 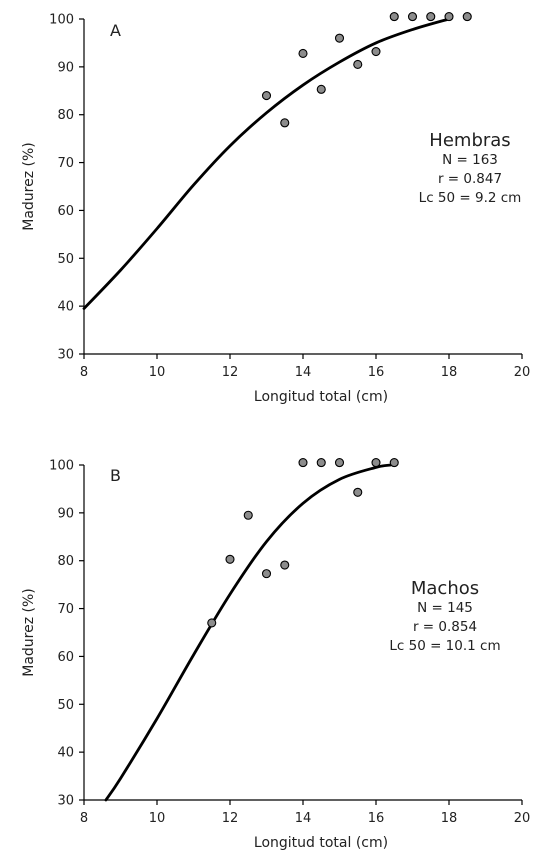 I want to click on legend-stat: N = 163, so click(x=470, y=160).